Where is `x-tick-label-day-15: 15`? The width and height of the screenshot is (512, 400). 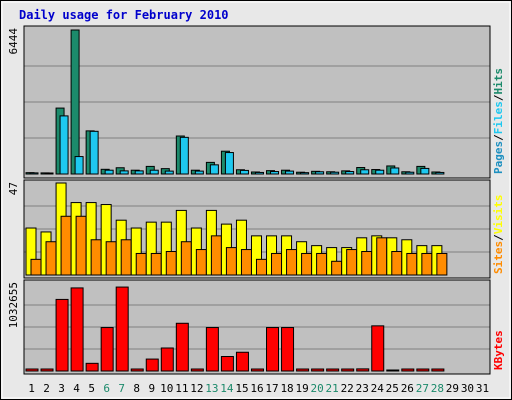 x-tick-label-day-15: 15 is located at coordinates (241, 388).